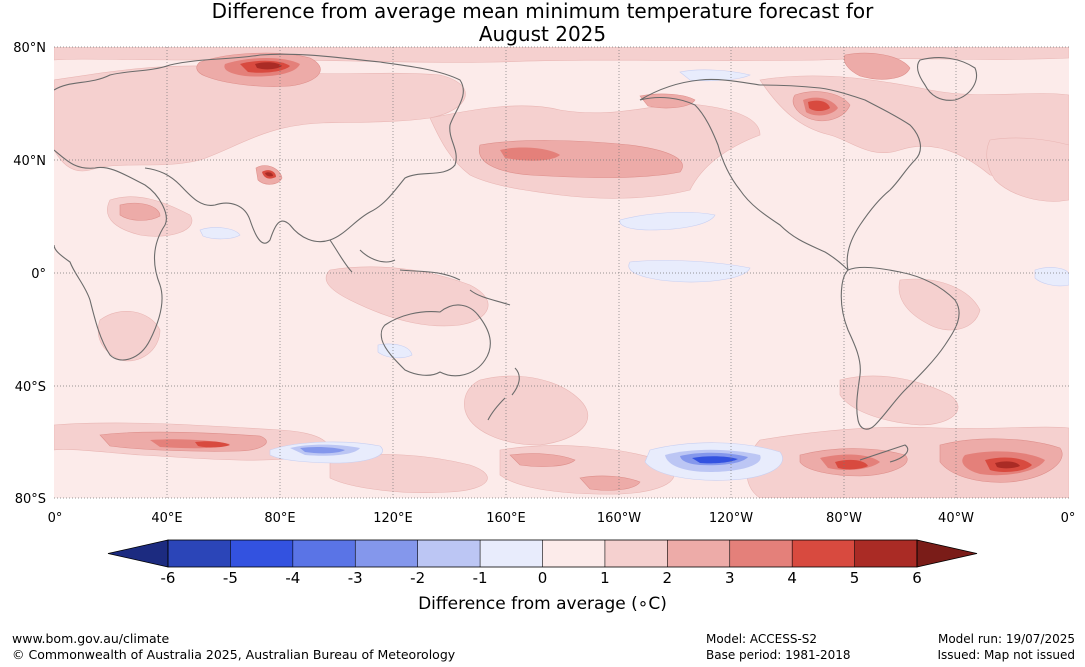 Image resolution: width=1085 pixels, height=667 pixels. Describe the element at coordinates (29, 274) in the screenshot. I see `latitude-labels: 80°N 40°N 0° 40°S 80°S` at that location.